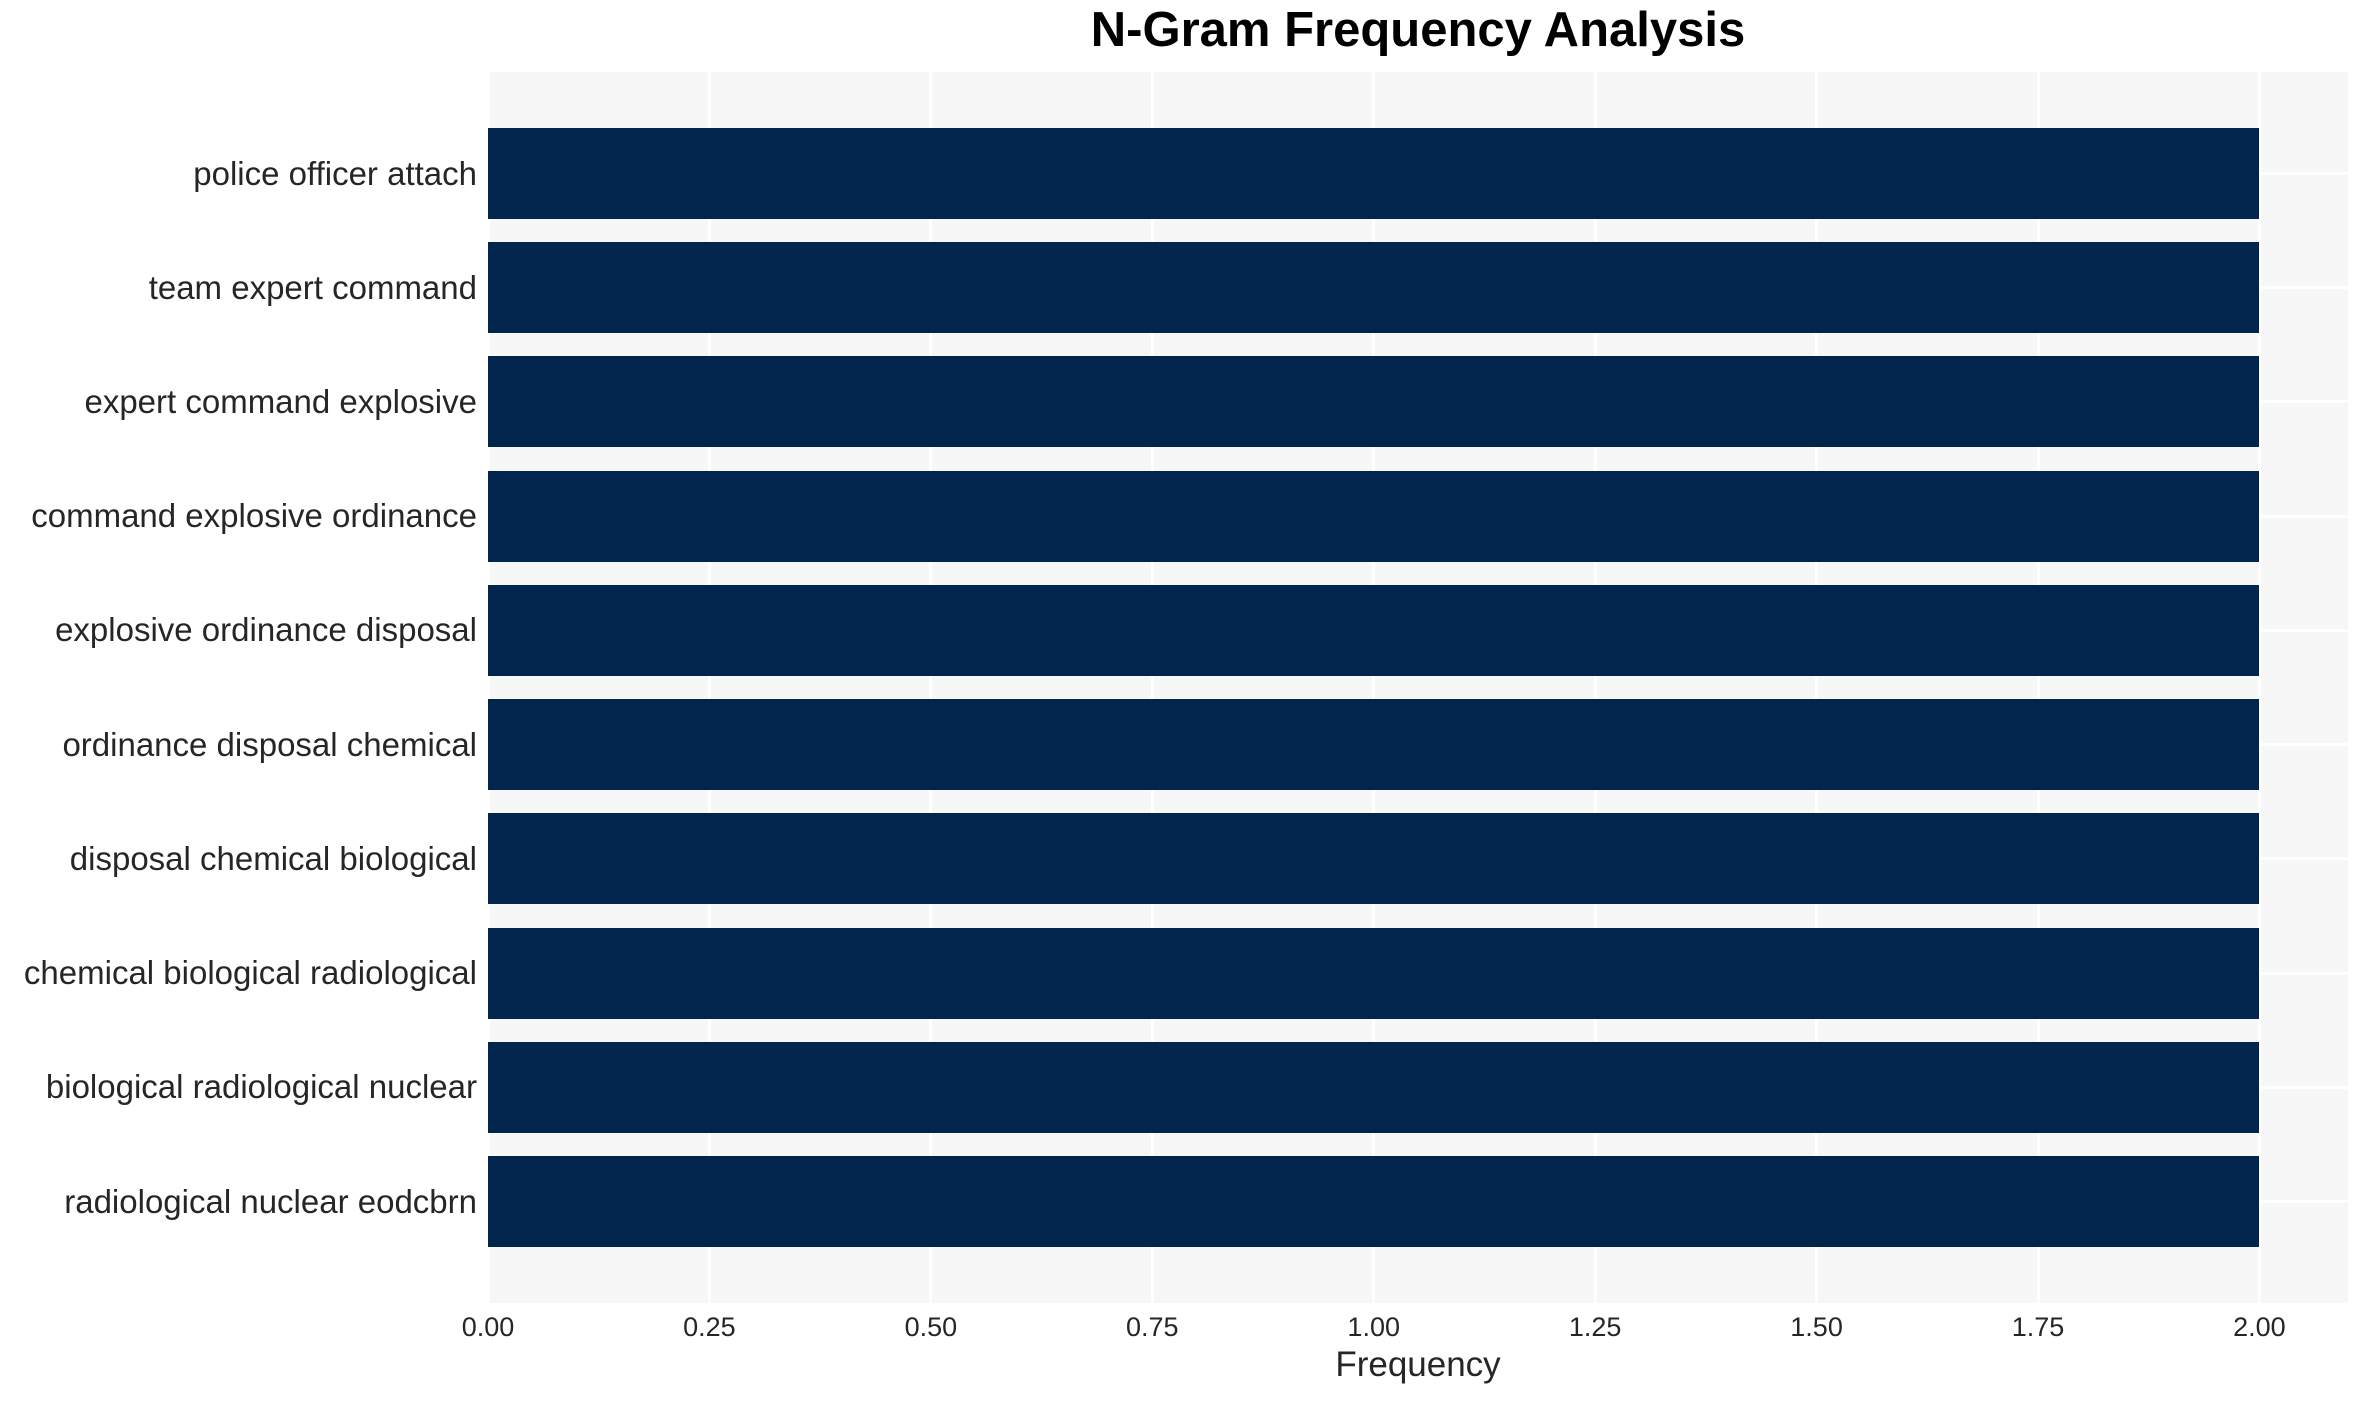 The height and width of the screenshot is (1402, 2367). I want to click on y-tick-label: ordinance disposal chemical, so click(269, 744).